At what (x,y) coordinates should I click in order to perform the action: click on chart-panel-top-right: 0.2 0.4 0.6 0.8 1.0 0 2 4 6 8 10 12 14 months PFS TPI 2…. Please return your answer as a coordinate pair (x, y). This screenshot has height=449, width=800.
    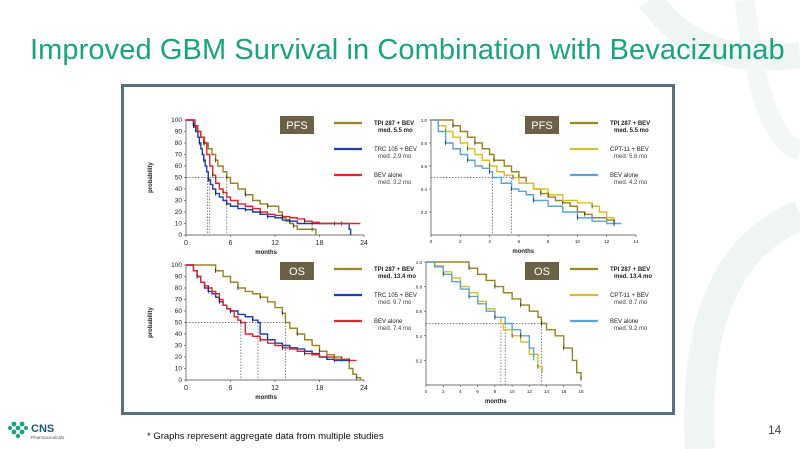
    Looking at the image, I should click on (535, 185).